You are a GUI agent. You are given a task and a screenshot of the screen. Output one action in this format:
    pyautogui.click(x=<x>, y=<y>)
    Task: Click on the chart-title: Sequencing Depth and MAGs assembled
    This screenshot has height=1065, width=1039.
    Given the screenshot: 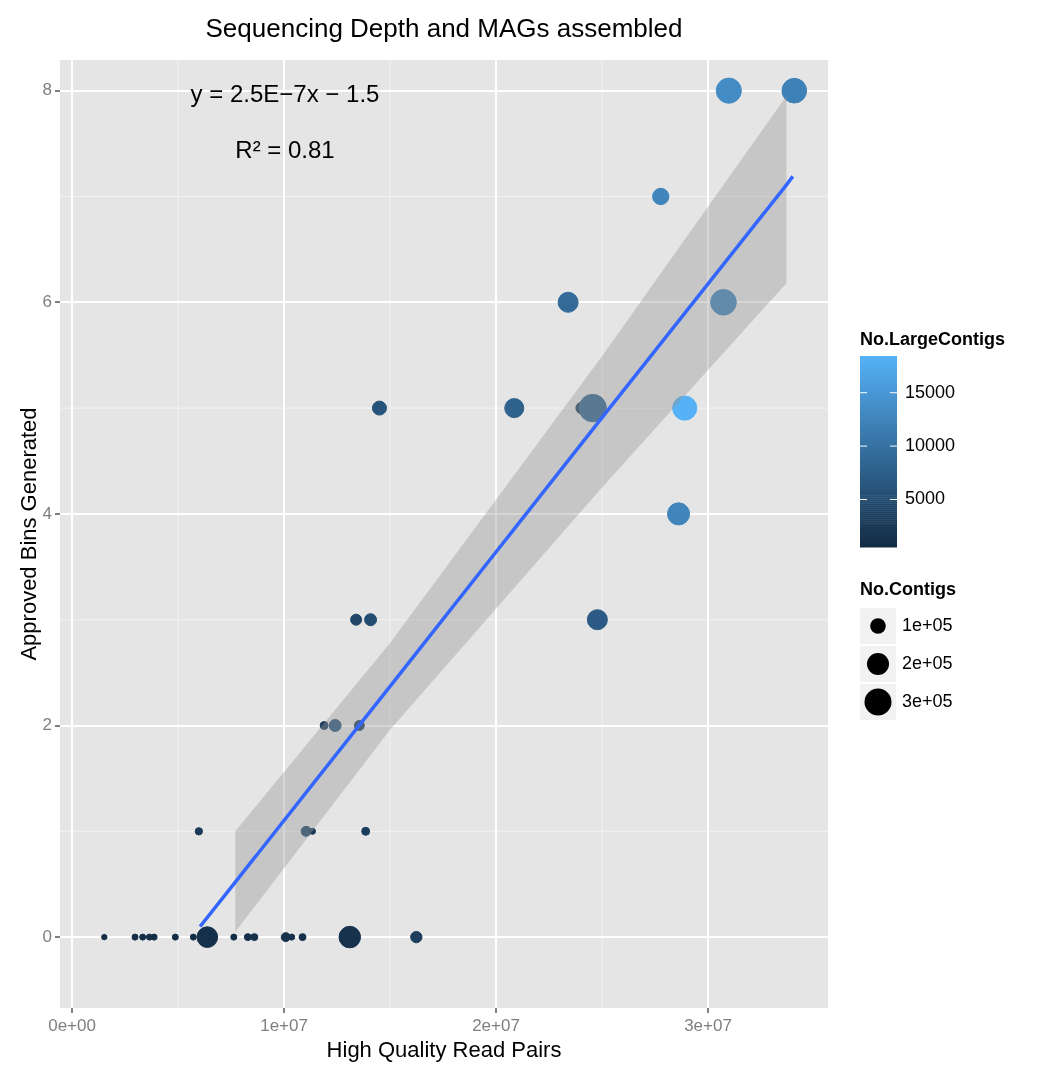 What is the action you would take?
    pyautogui.click(x=444, y=28)
    